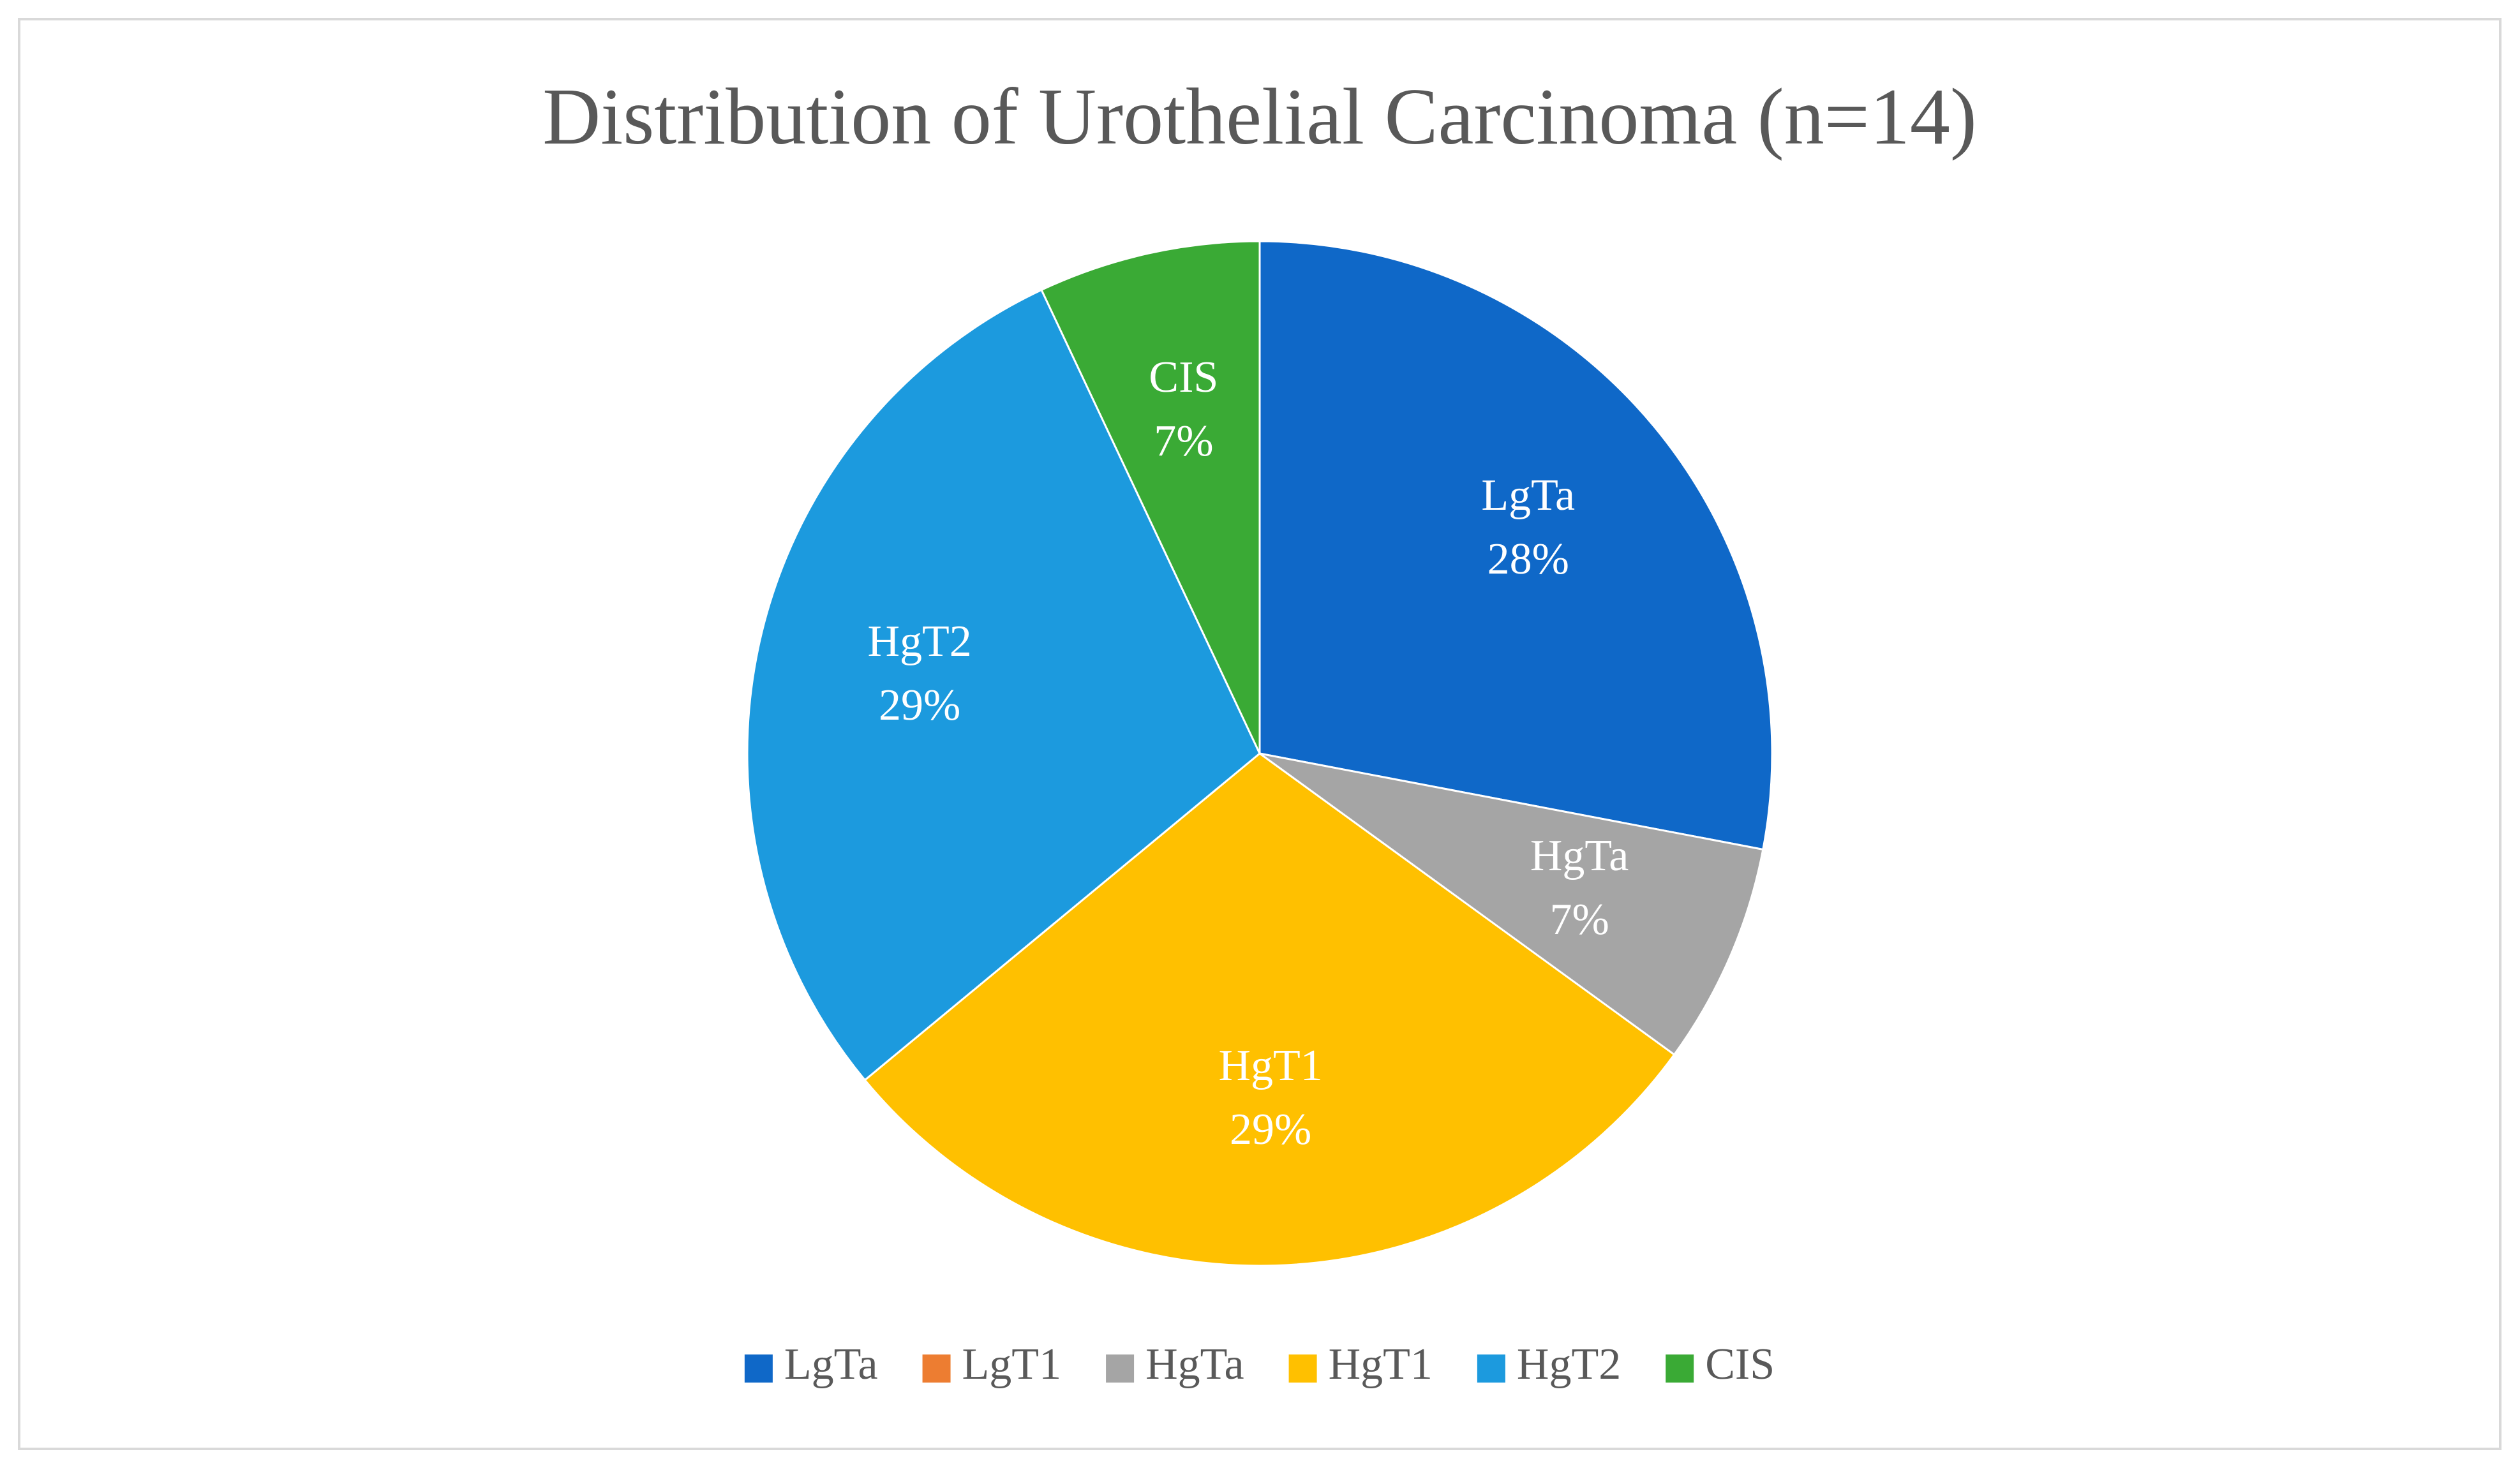 The width and height of the screenshot is (2520, 1484). What do you see at coordinates (1528, 495) in the screenshot?
I see `slice-category-label: LgTa` at bounding box center [1528, 495].